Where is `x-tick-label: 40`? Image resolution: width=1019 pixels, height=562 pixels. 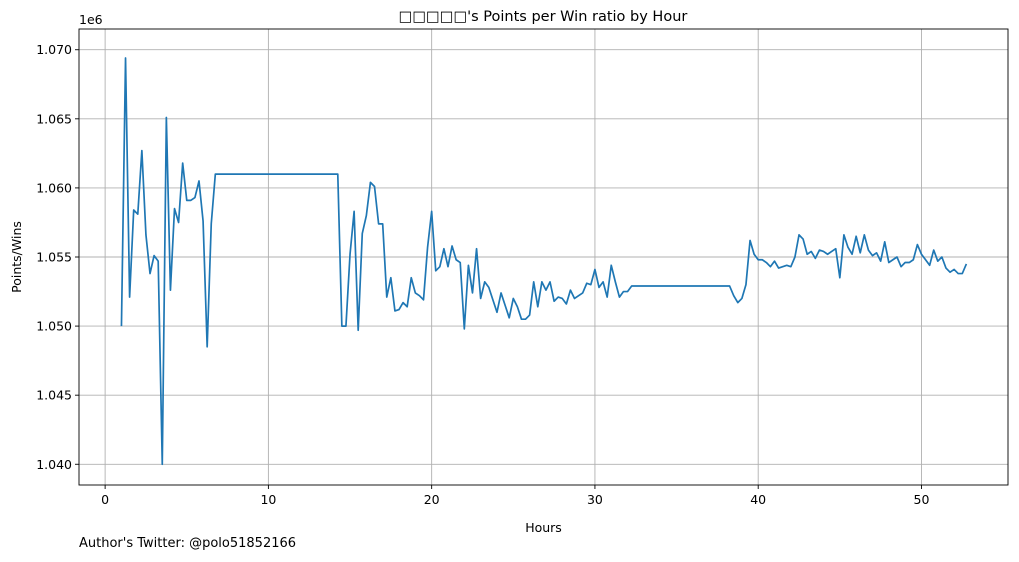
x-tick-label: 40 is located at coordinates (758, 499).